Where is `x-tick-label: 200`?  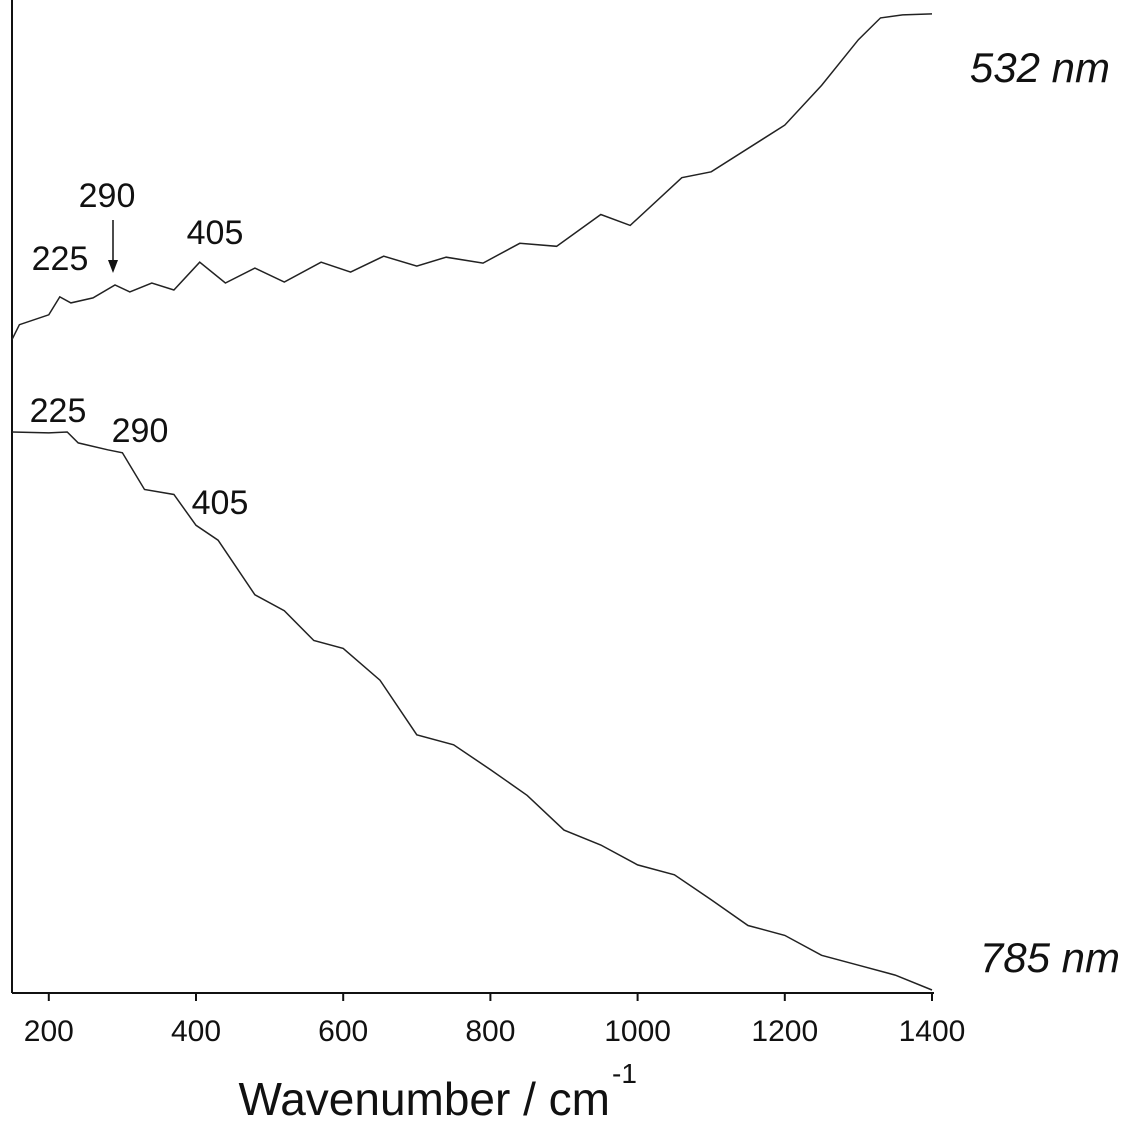 x-tick-label: 200 is located at coordinates (49, 1031).